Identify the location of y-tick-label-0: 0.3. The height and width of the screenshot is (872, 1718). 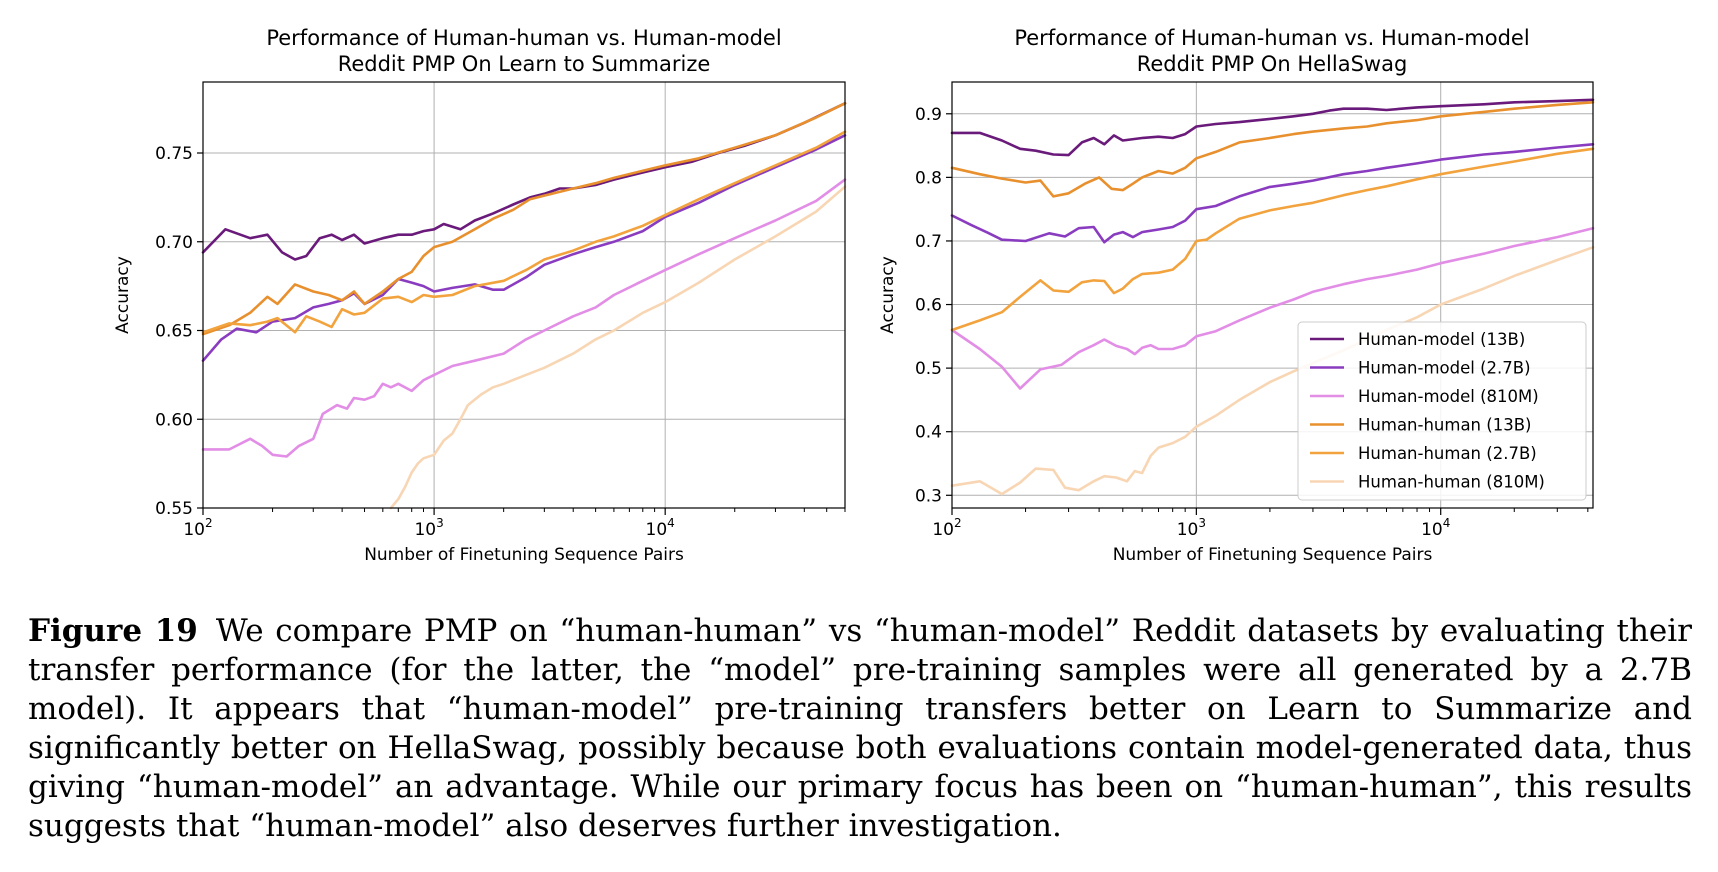
(928, 496).